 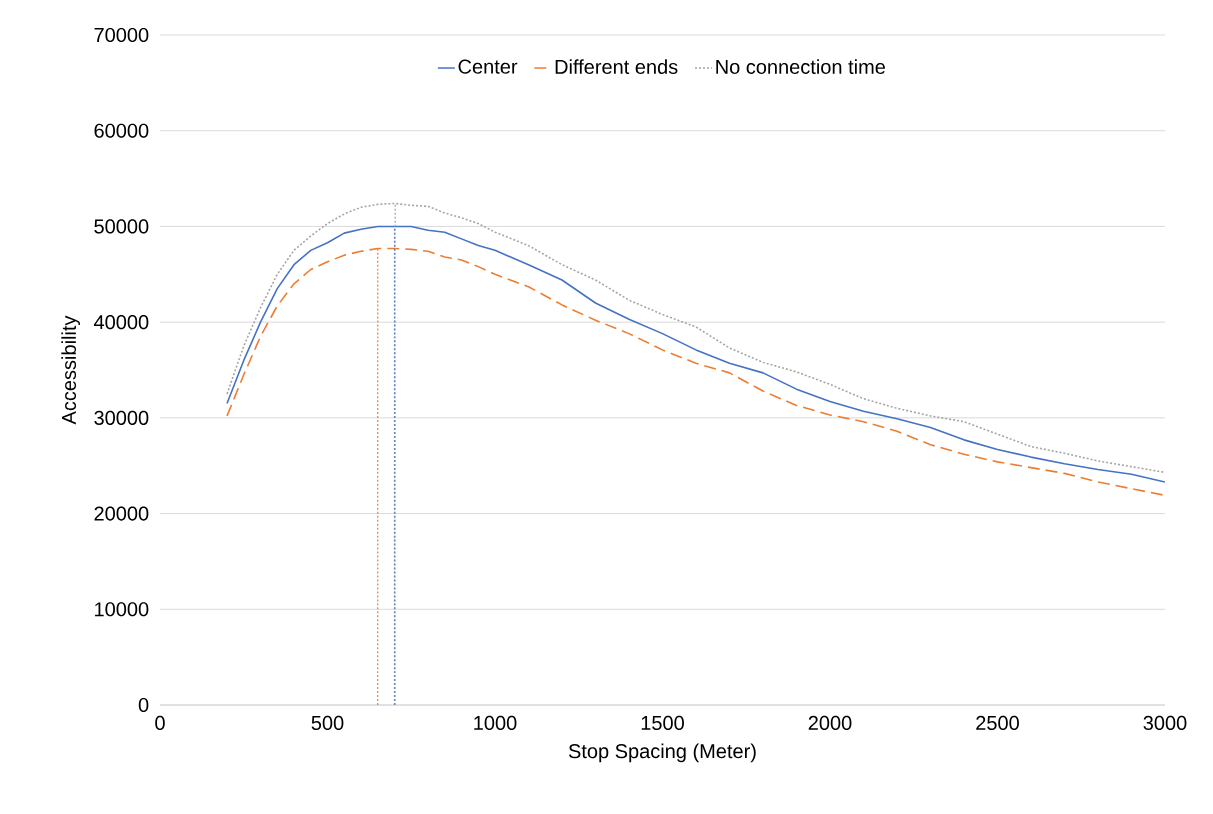 I want to click on x-tick-label: 2500, so click(x=997, y=723).